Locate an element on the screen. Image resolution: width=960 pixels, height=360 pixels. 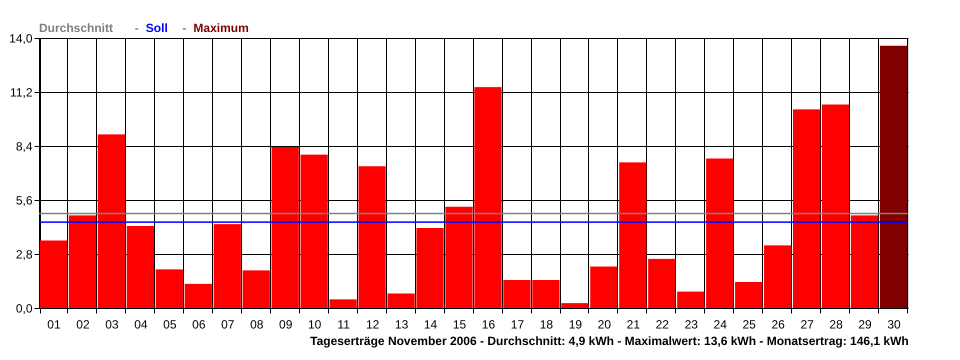
x-tick-label: 07 is located at coordinates (228, 325).